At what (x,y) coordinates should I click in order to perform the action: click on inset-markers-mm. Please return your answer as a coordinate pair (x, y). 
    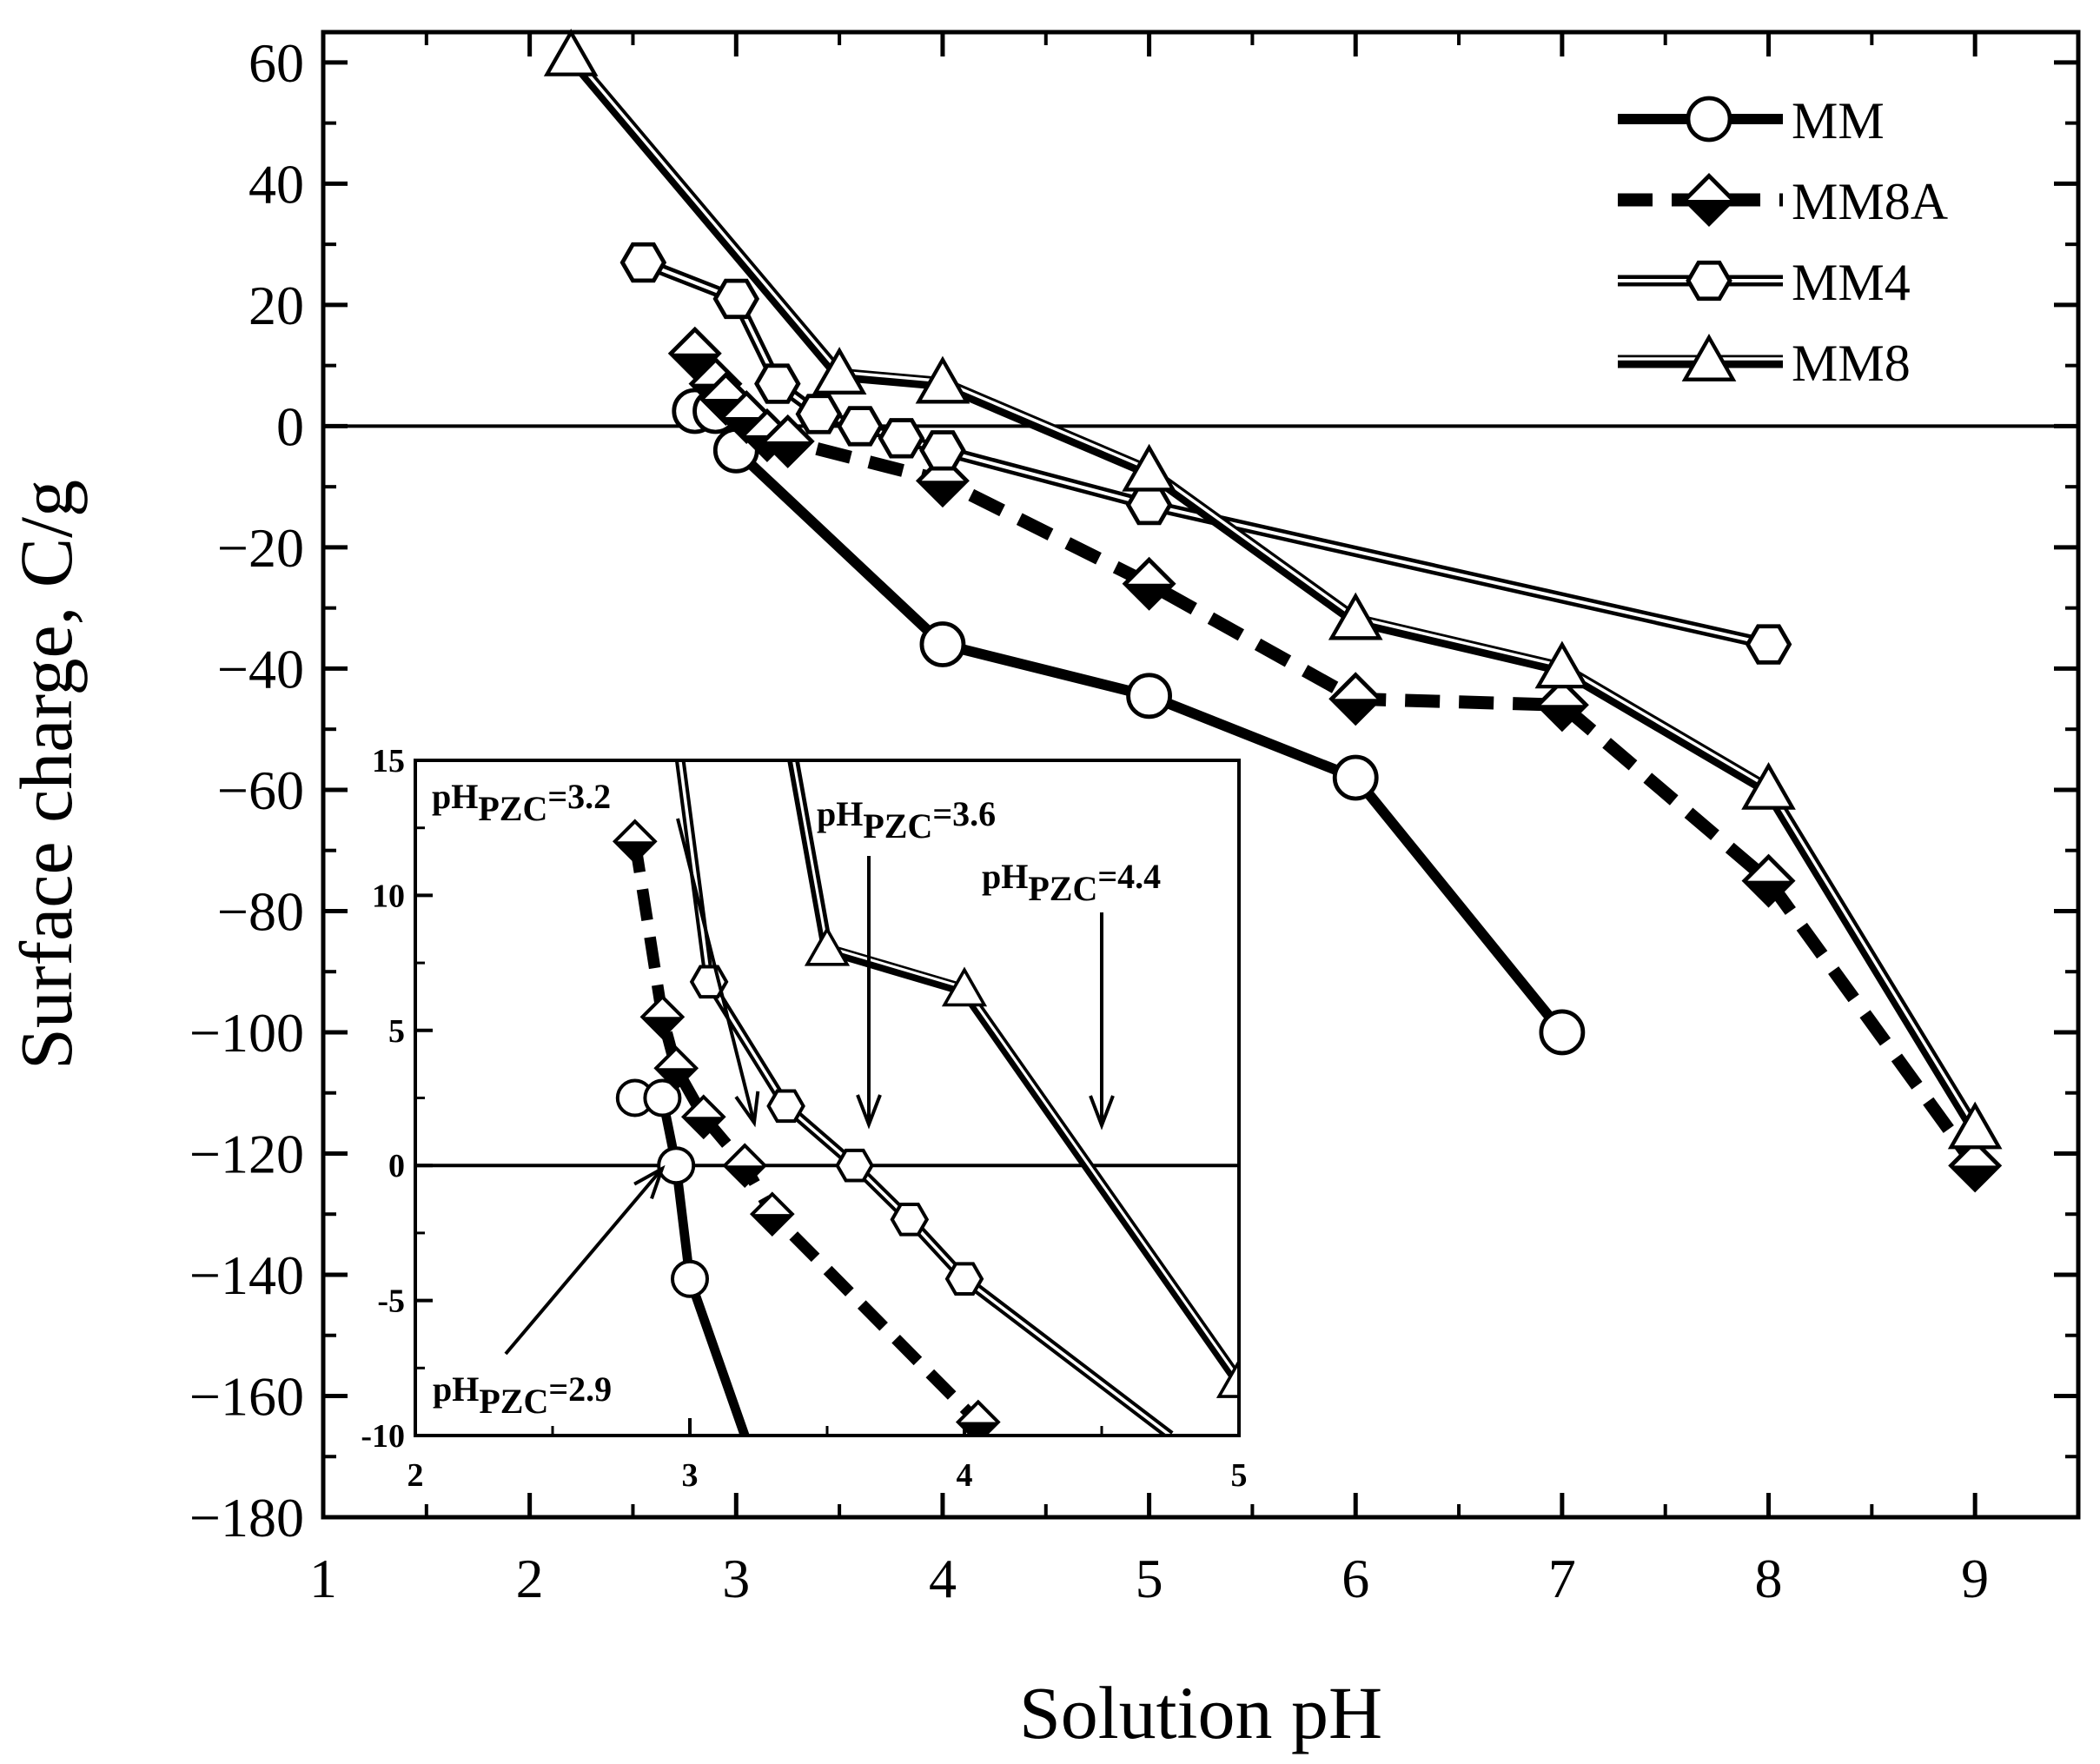
    Looking at the image, I should click on (662, 1188).